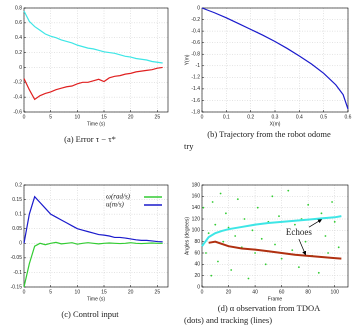  What do you see at coordinates (17, 229) in the screenshot?
I see `y-tick-label: 0.05` at bounding box center [17, 229].